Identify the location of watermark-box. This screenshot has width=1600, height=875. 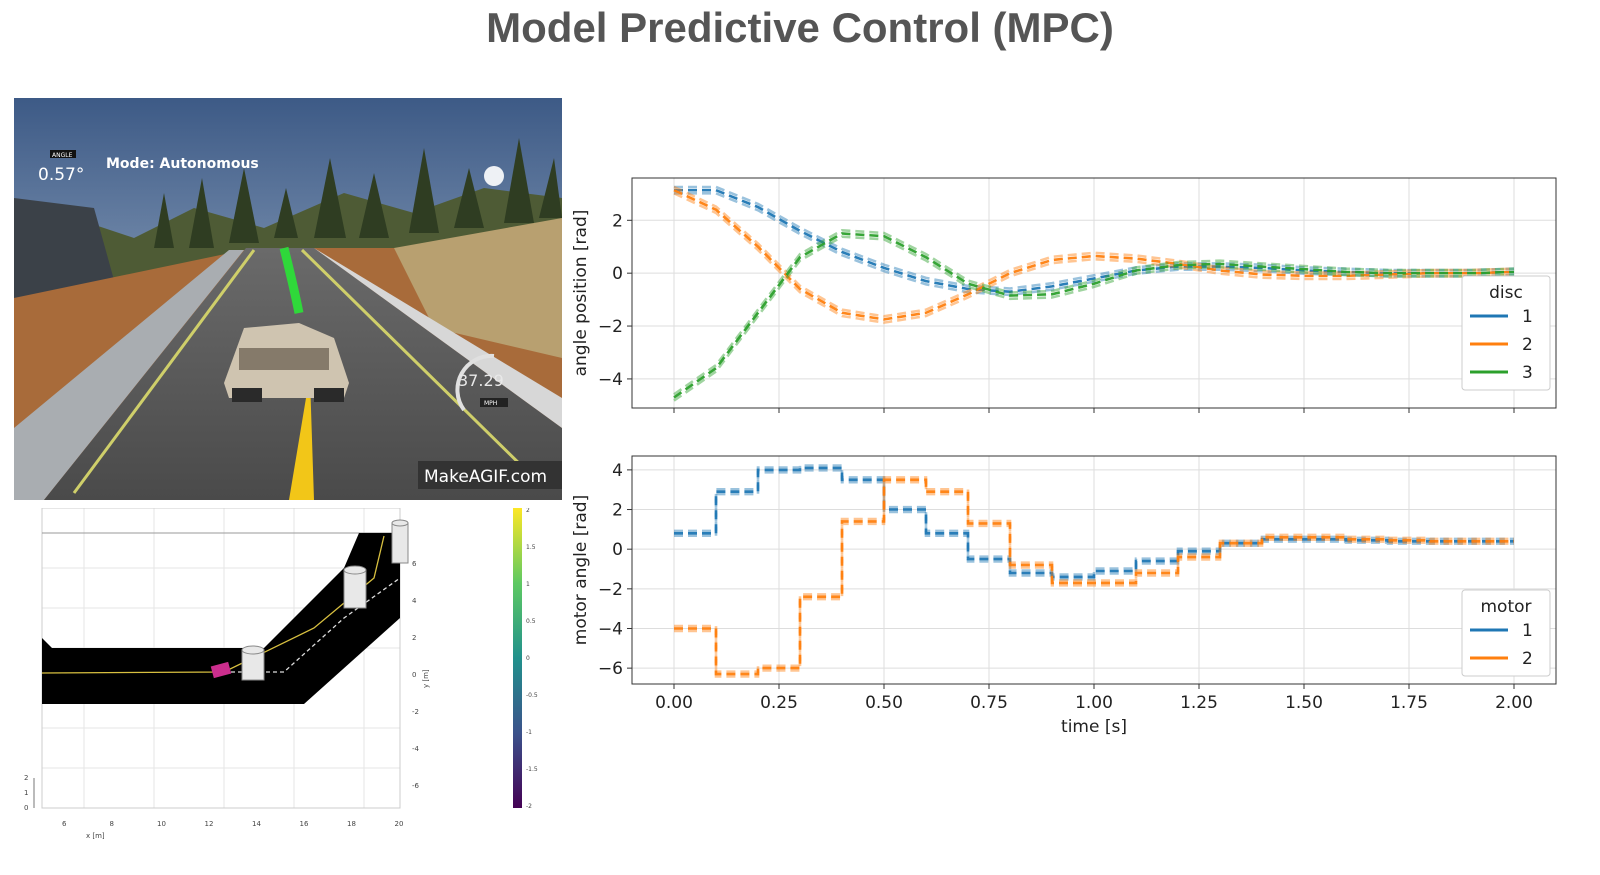
(490, 475).